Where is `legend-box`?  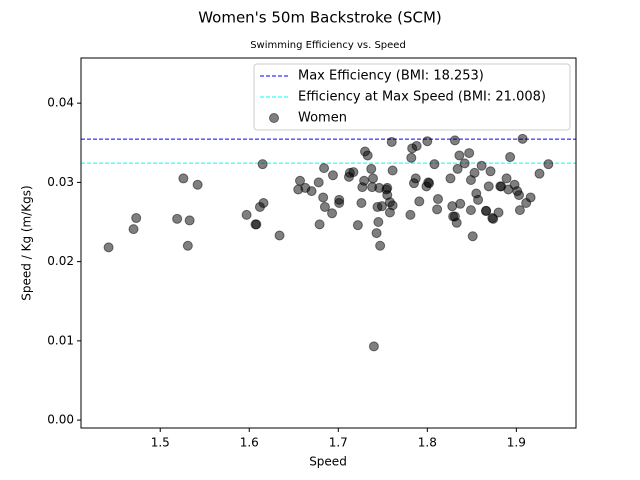 legend-box is located at coordinates (412, 97).